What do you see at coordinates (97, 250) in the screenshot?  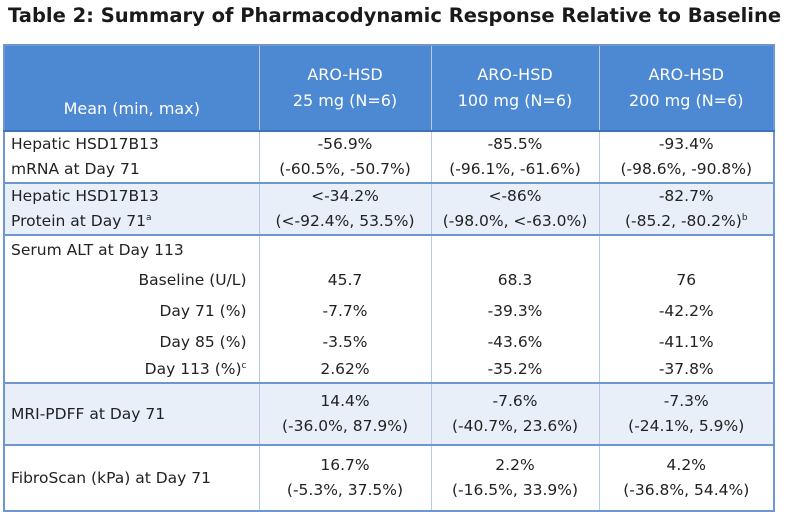 I see `text-line: Serum ALT at Day 113` at bounding box center [97, 250].